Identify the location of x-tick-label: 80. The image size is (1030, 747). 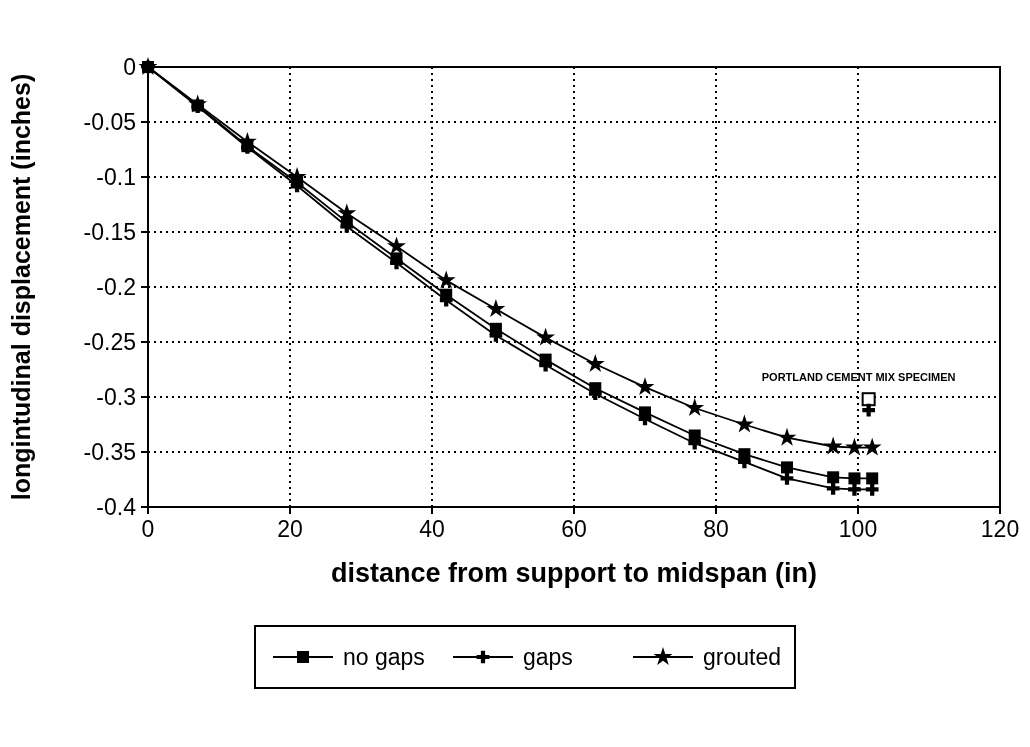
(716, 529).